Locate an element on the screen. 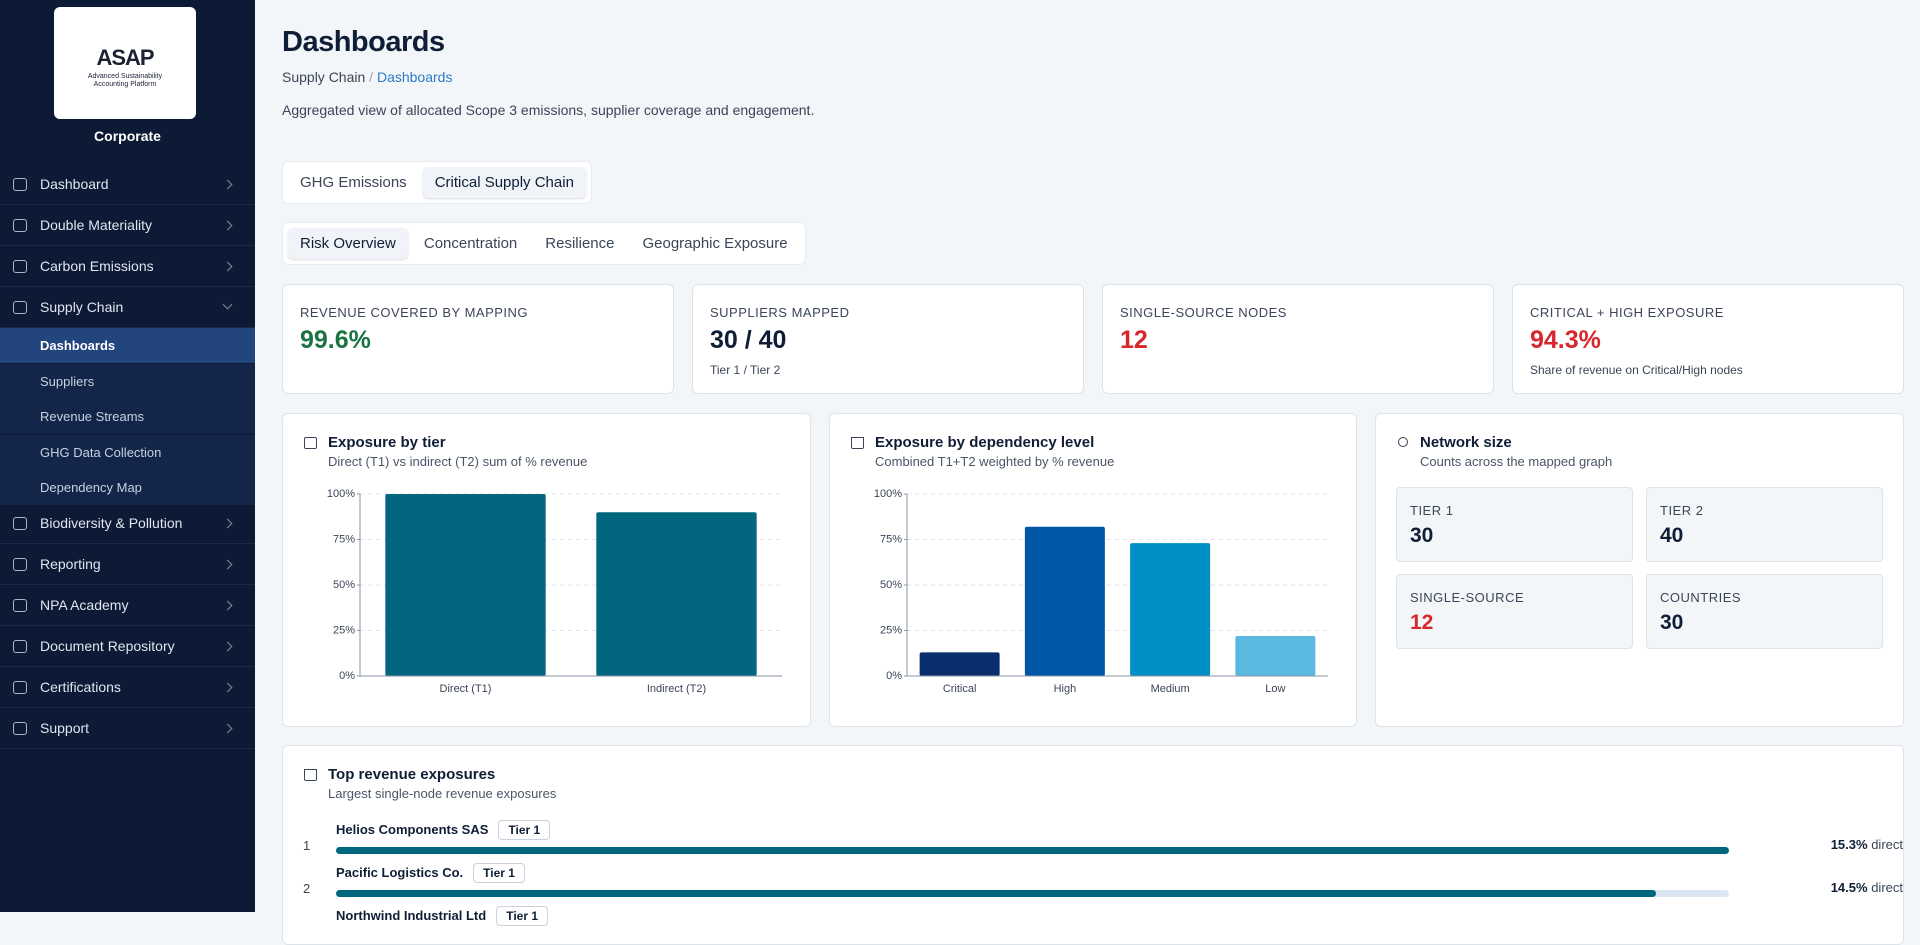  nav-item: Double Materiality is located at coordinates (127, 225).